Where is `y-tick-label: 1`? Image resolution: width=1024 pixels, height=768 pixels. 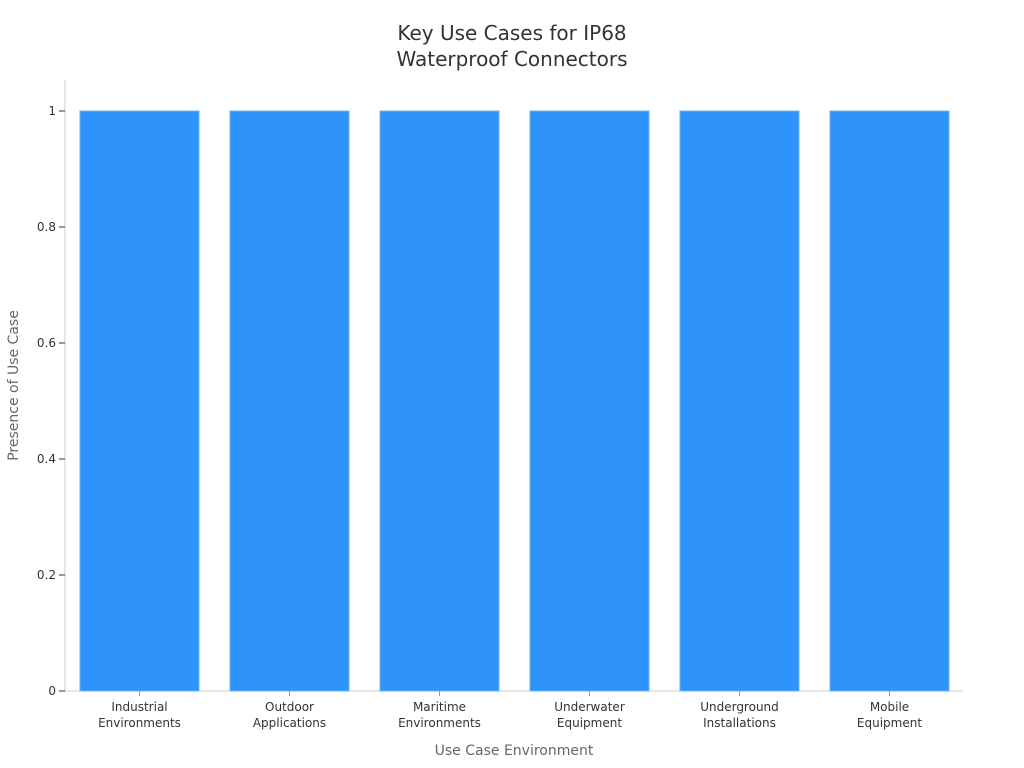 y-tick-label: 1 is located at coordinates (52, 111).